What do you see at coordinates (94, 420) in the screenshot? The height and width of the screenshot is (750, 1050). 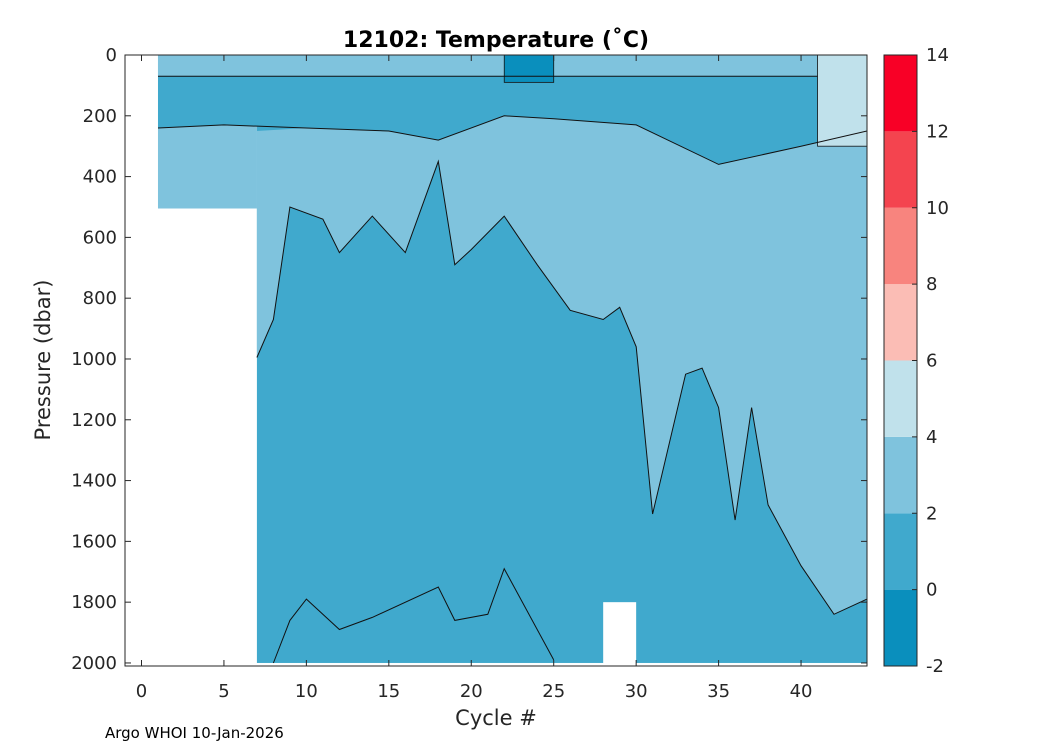 I see `y-tick-label: 1200` at bounding box center [94, 420].